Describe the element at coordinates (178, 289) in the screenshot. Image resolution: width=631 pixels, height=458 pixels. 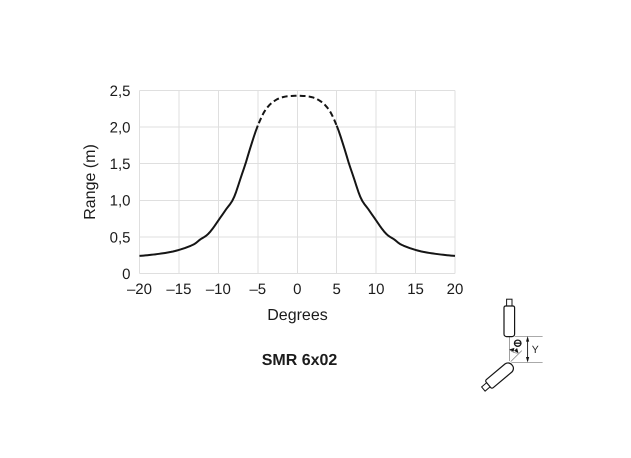
I see `svg-text: –15` at that location.